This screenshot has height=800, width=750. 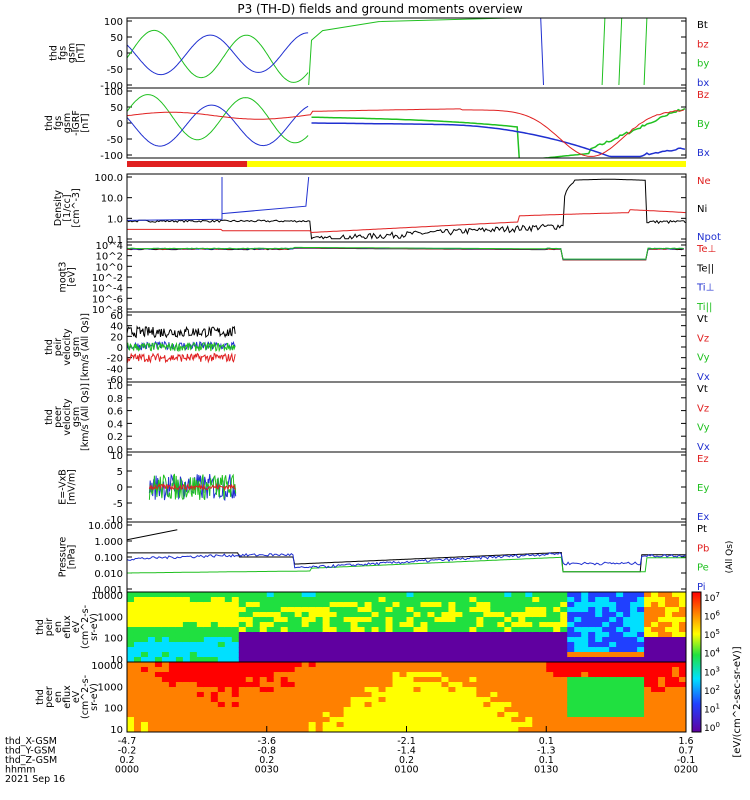 What do you see at coordinates (115, 437) in the screenshot?
I see `ytick-label: 0.2` at bounding box center [115, 437].